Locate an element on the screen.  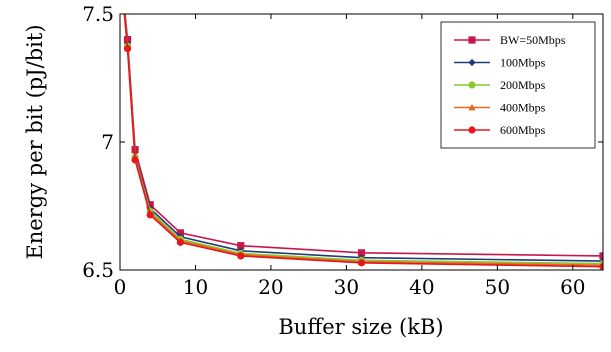
legend: BW=50Mbps 100Mbps 200Mbps 400Mbps 600Mbps is located at coordinates (518, 85).